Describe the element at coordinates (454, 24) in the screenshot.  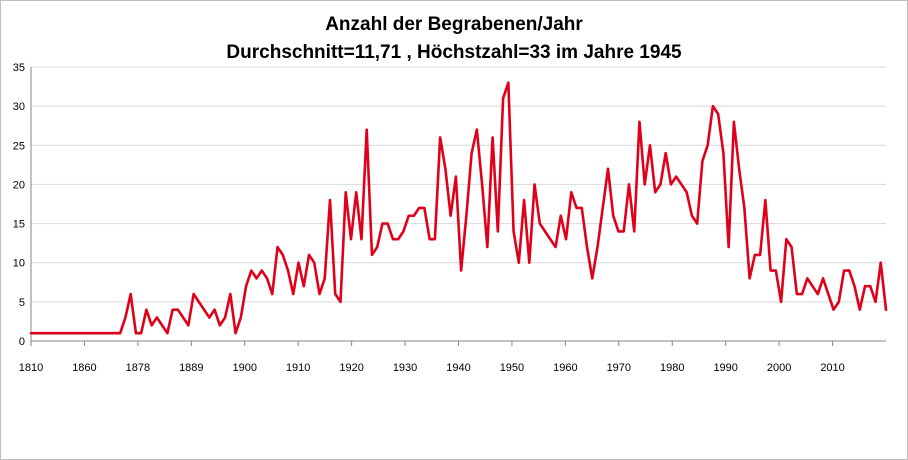
I see `chart-title: Anzahl der Begrabenen/Jahr` at that location.